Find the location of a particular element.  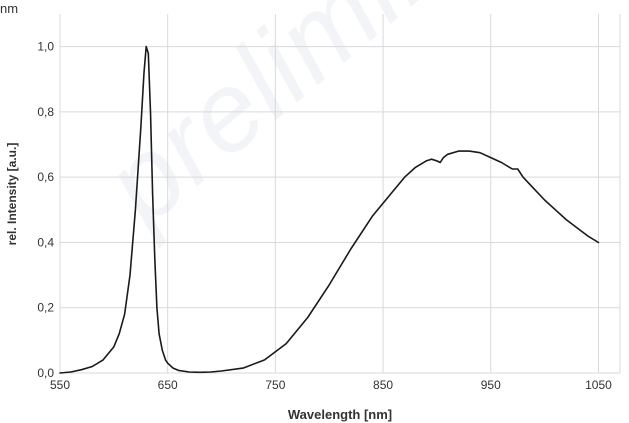

y-tick-label: 0,8 is located at coordinates (45, 112).